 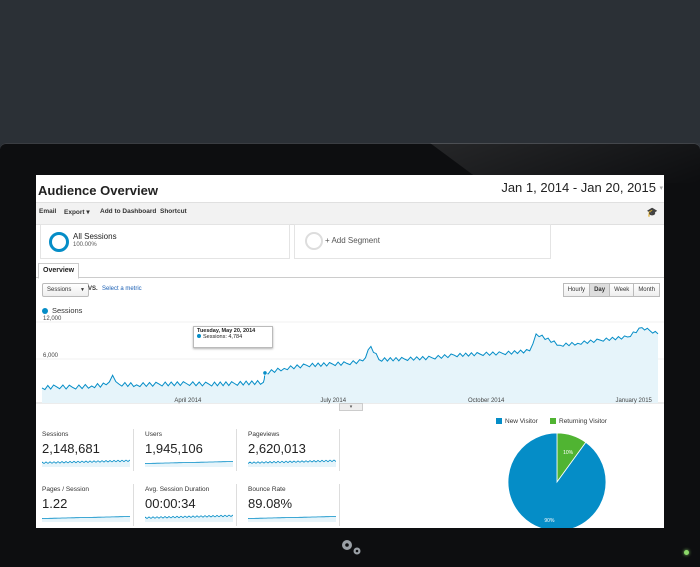 What do you see at coordinates (174, 448) in the screenshot?
I see `metric-value: 1,945,106` at bounding box center [174, 448].